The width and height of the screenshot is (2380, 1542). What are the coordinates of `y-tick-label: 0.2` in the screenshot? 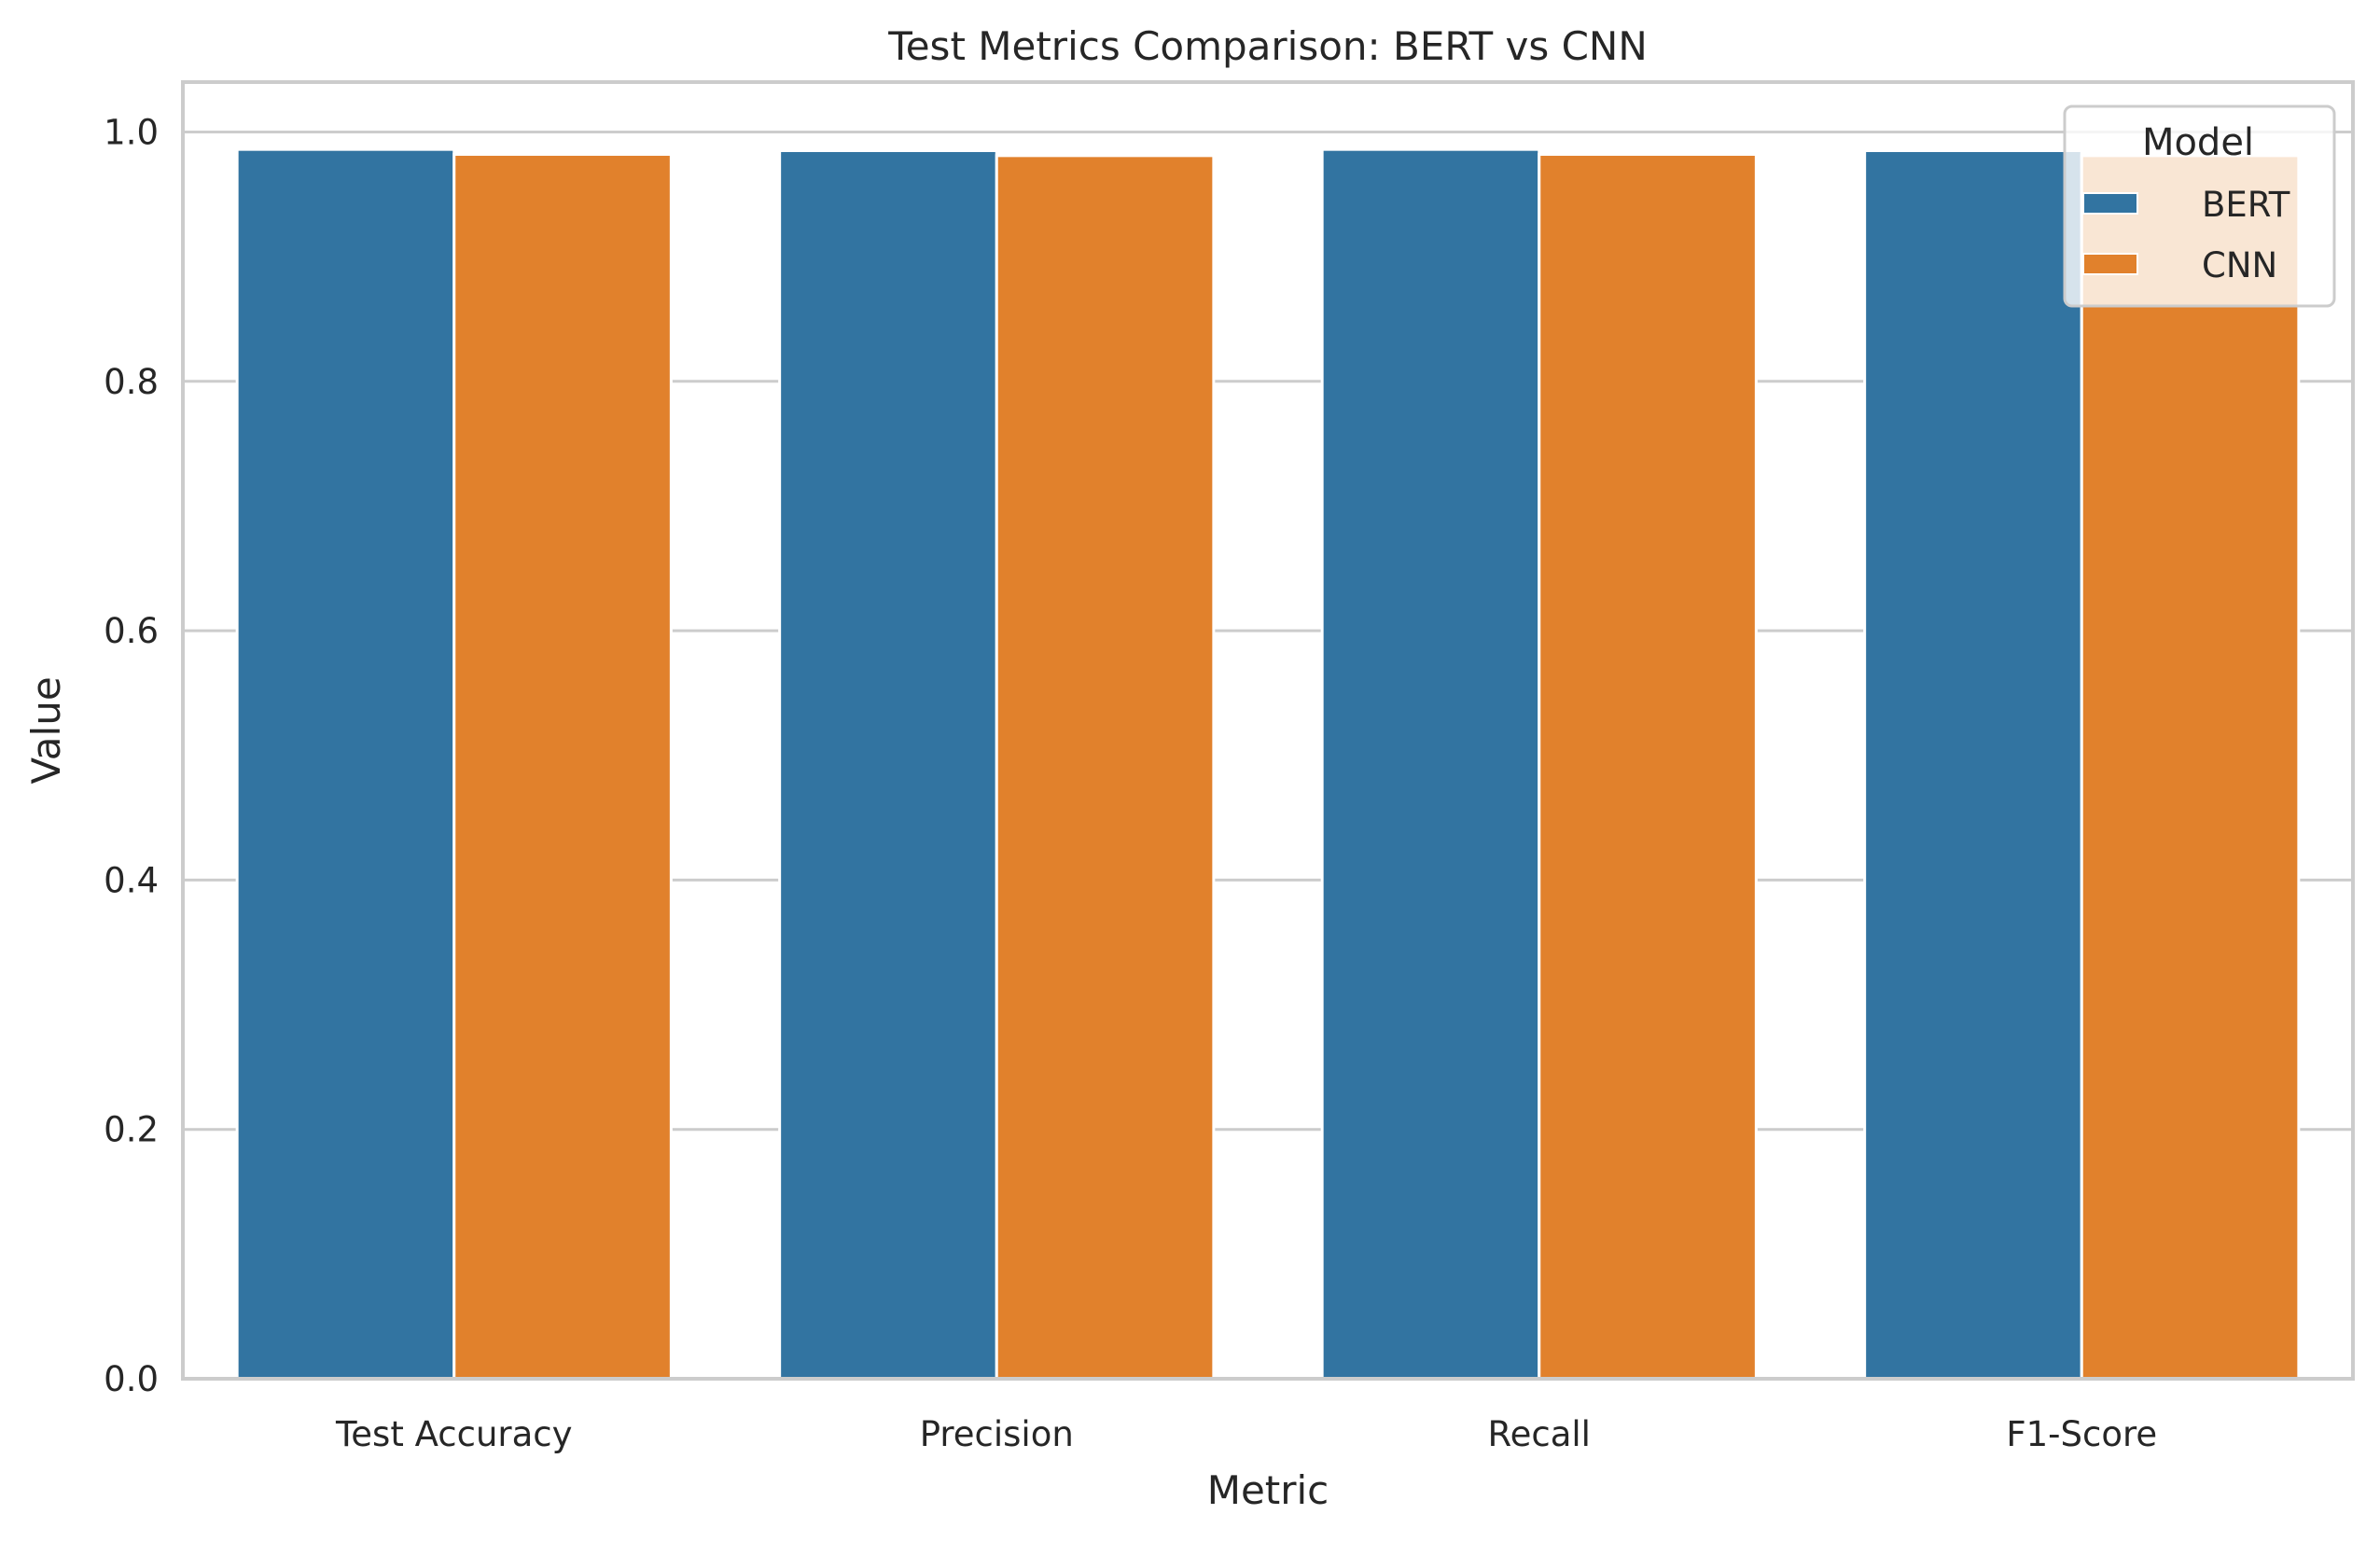 It's located at (131, 1130).